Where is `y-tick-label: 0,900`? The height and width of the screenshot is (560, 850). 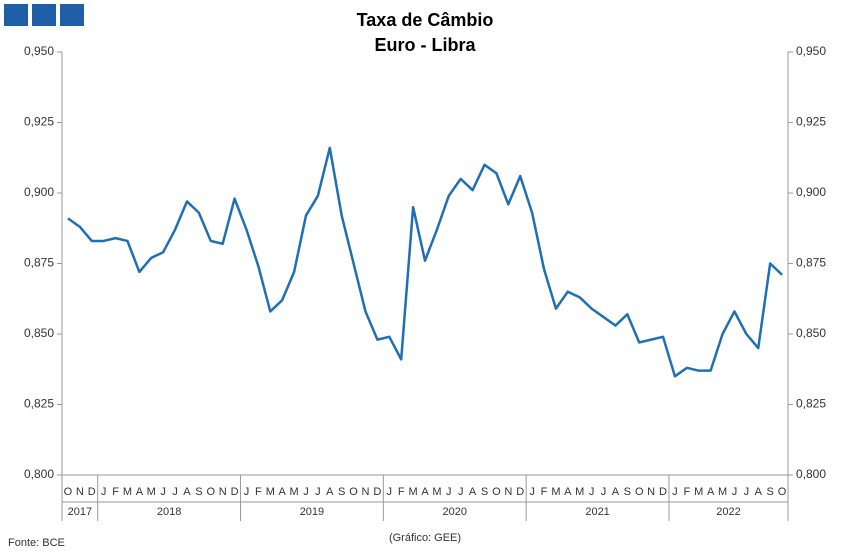
y-tick-label: 0,900 is located at coordinates (39, 192).